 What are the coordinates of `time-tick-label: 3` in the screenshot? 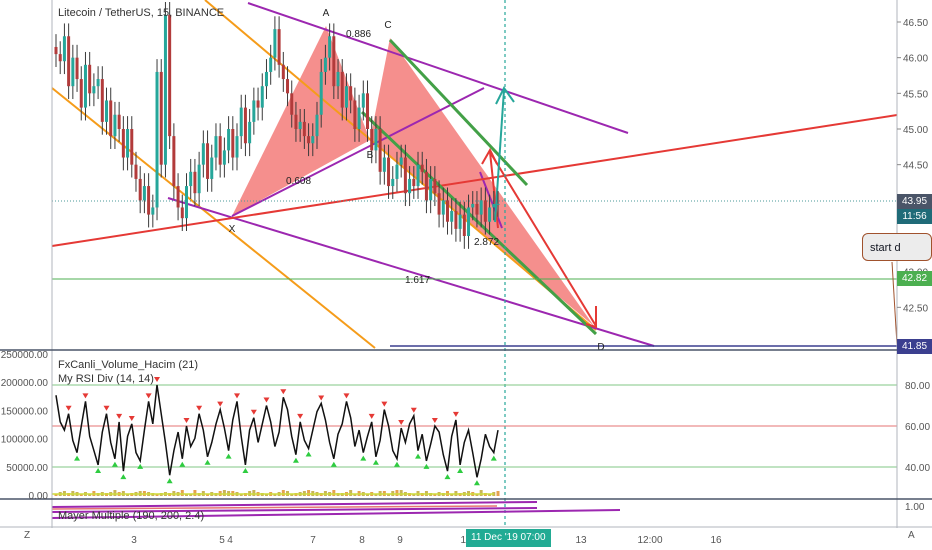 It's located at (134, 540).